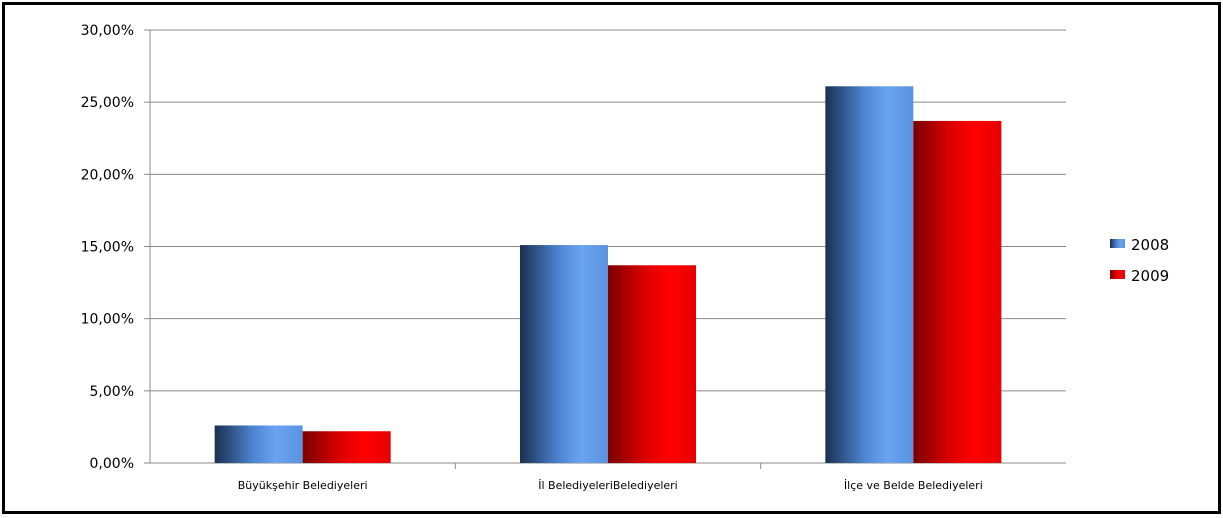  Describe the element at coordinates (303, 485) in the screenshot. I see `x-category-label: Büyükşehir Belediyeleri` at that location.